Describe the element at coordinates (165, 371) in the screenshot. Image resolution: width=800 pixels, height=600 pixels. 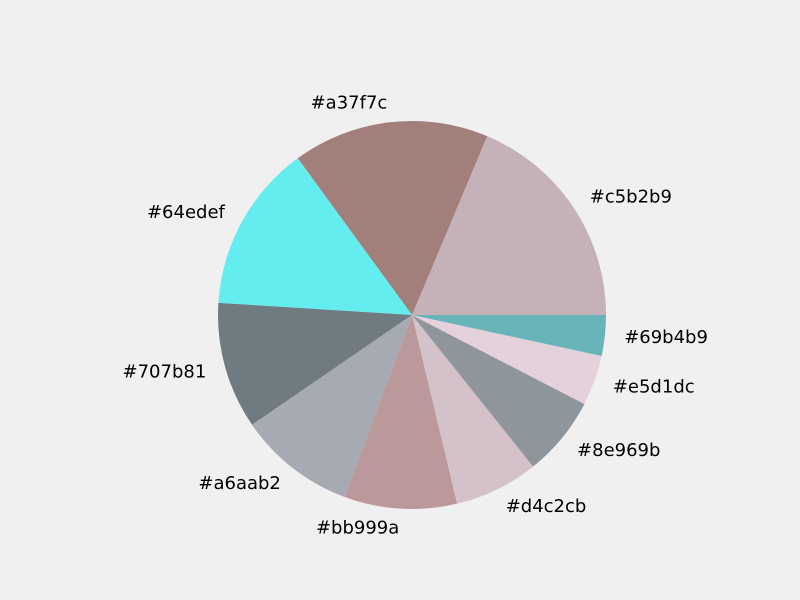
I see `slice-label: #707b81` at that location.